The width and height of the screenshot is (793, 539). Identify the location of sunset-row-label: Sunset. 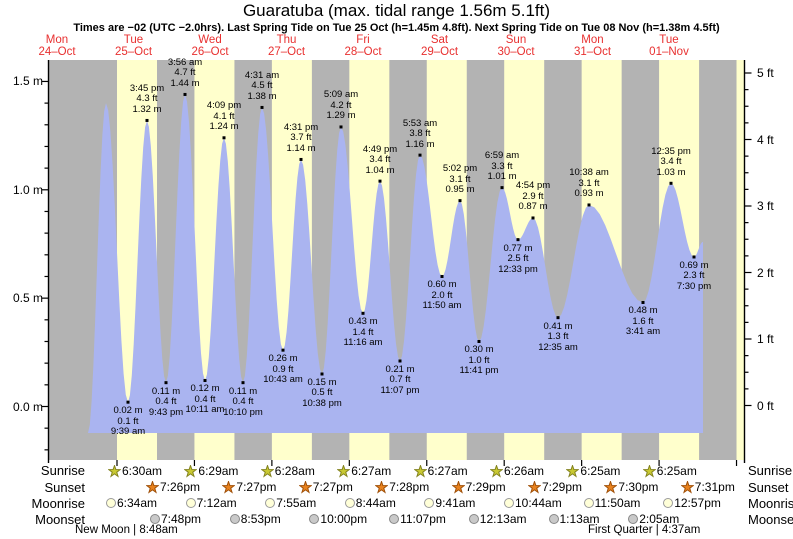
(64, 487).